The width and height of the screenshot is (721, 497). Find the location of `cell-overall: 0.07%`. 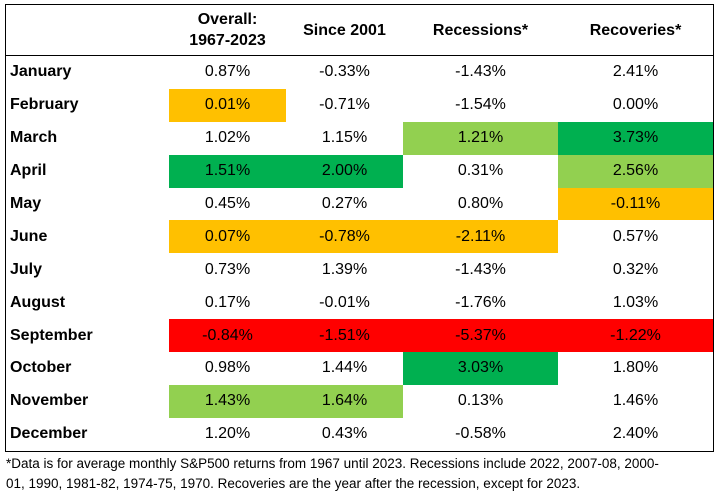

cell-overall: 0.07% is located at coordinates (227, 237).